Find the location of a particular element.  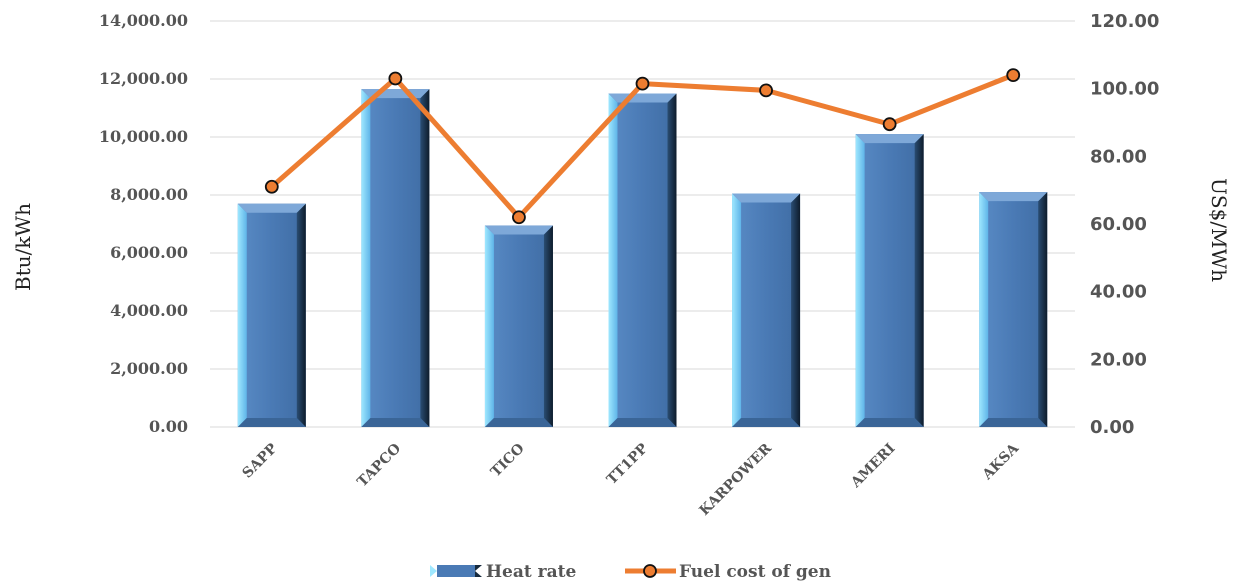

category-labels: SAPP TAPCO TICO TT1PP KARPOWER AMERI AKSA is located at coordinates (631, 479).